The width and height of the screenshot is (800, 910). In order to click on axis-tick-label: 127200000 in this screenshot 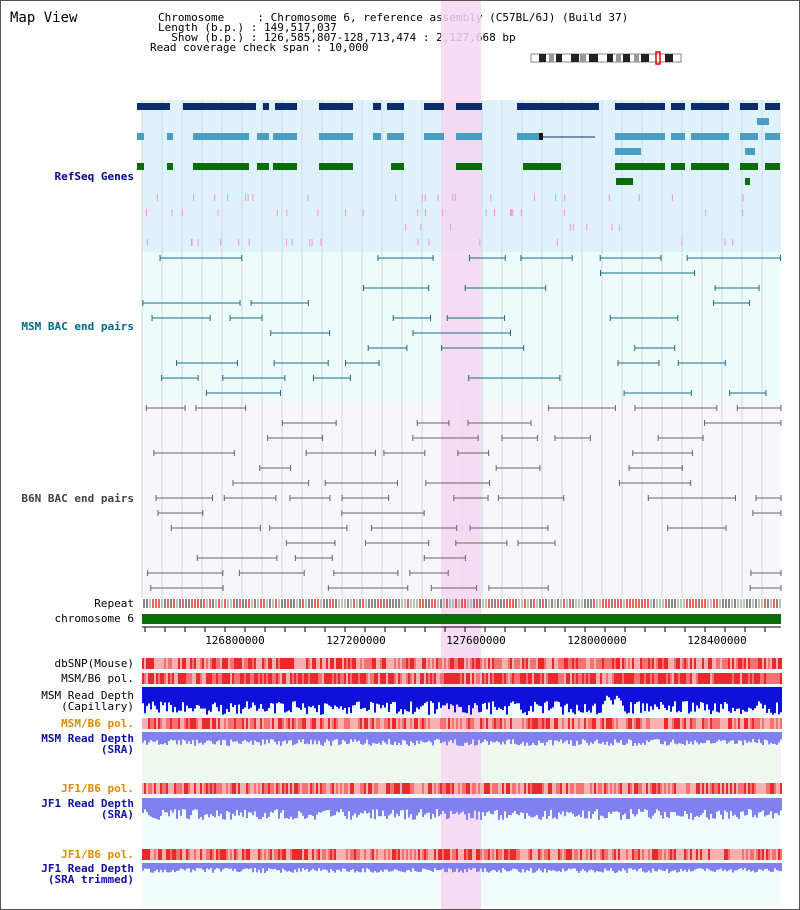, I will do `click(356, 640)`.